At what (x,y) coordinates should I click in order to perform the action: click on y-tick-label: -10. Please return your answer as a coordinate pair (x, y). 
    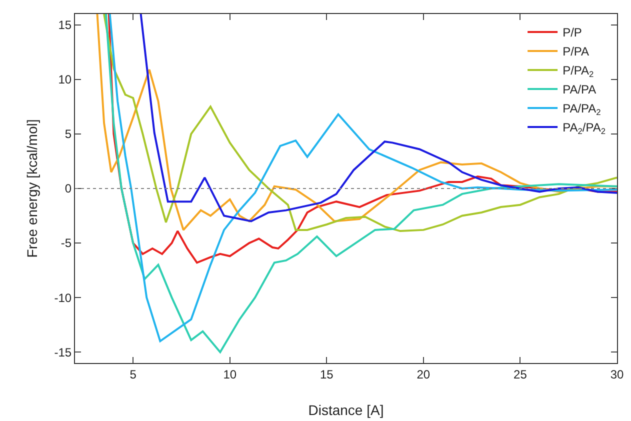
    Looking at the image, I should click on (63, 297).